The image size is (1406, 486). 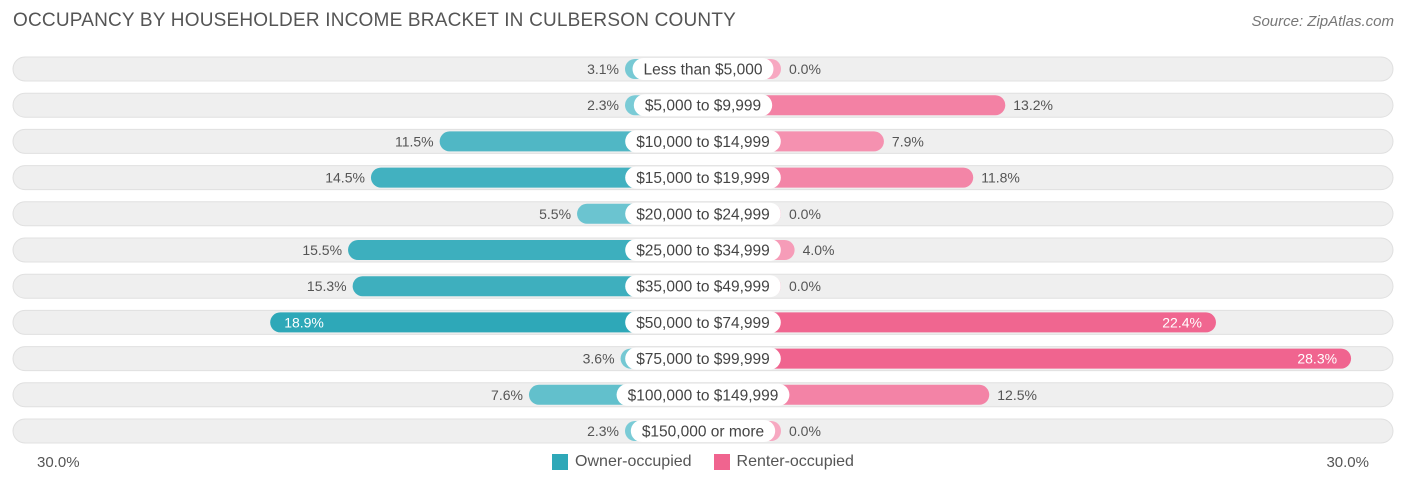 What do you see at coordinates (322, 250) in the screenshot?
I see `owner-value-label: 15.5%` at bounding box center [322, 250].